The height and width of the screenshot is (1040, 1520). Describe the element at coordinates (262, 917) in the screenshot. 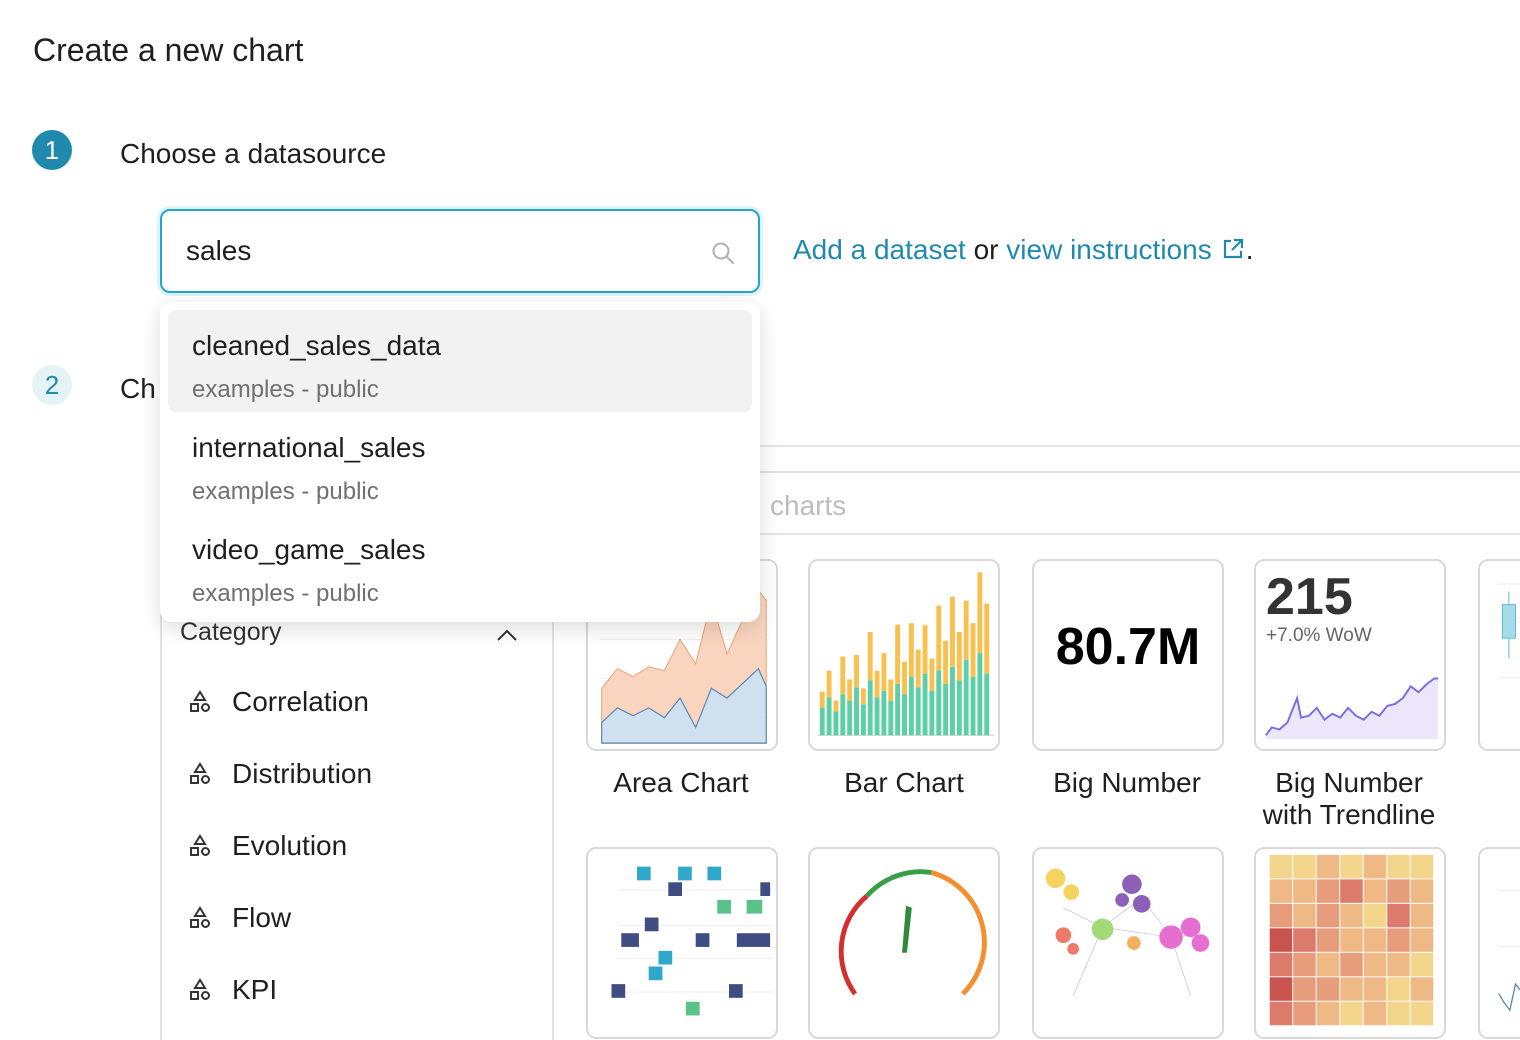

I see `category-label: Flow` at that location.